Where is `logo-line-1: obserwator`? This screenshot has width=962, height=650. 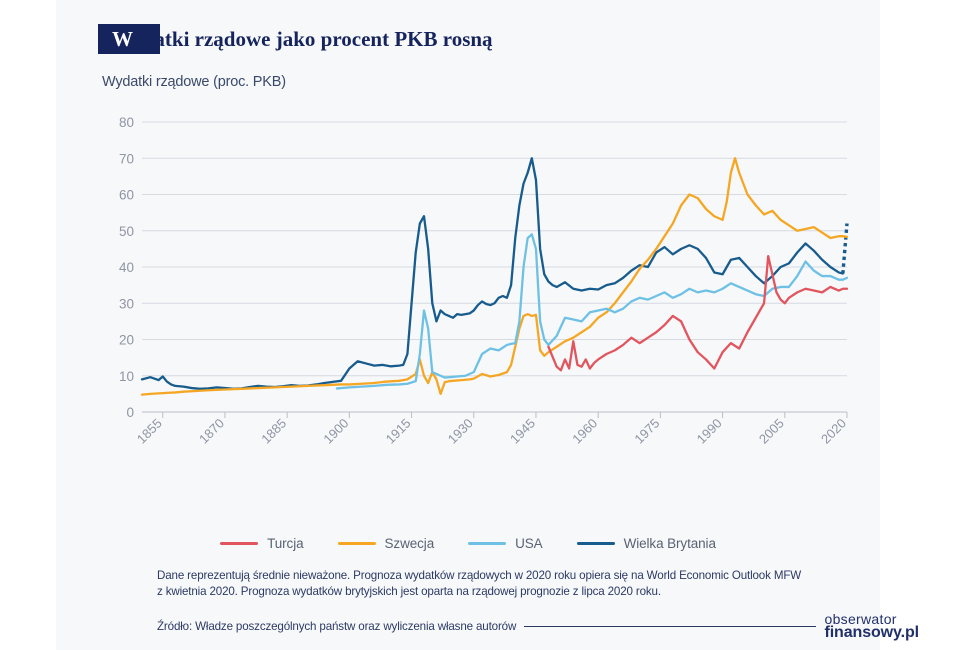 logo-line-1: obserwator is located at coordinates (860, 619).